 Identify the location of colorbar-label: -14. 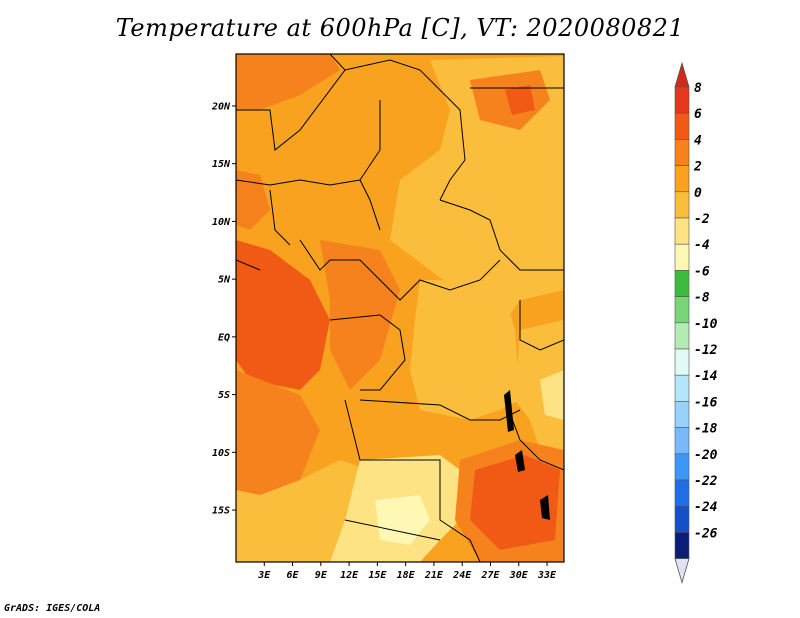
(706, 376).